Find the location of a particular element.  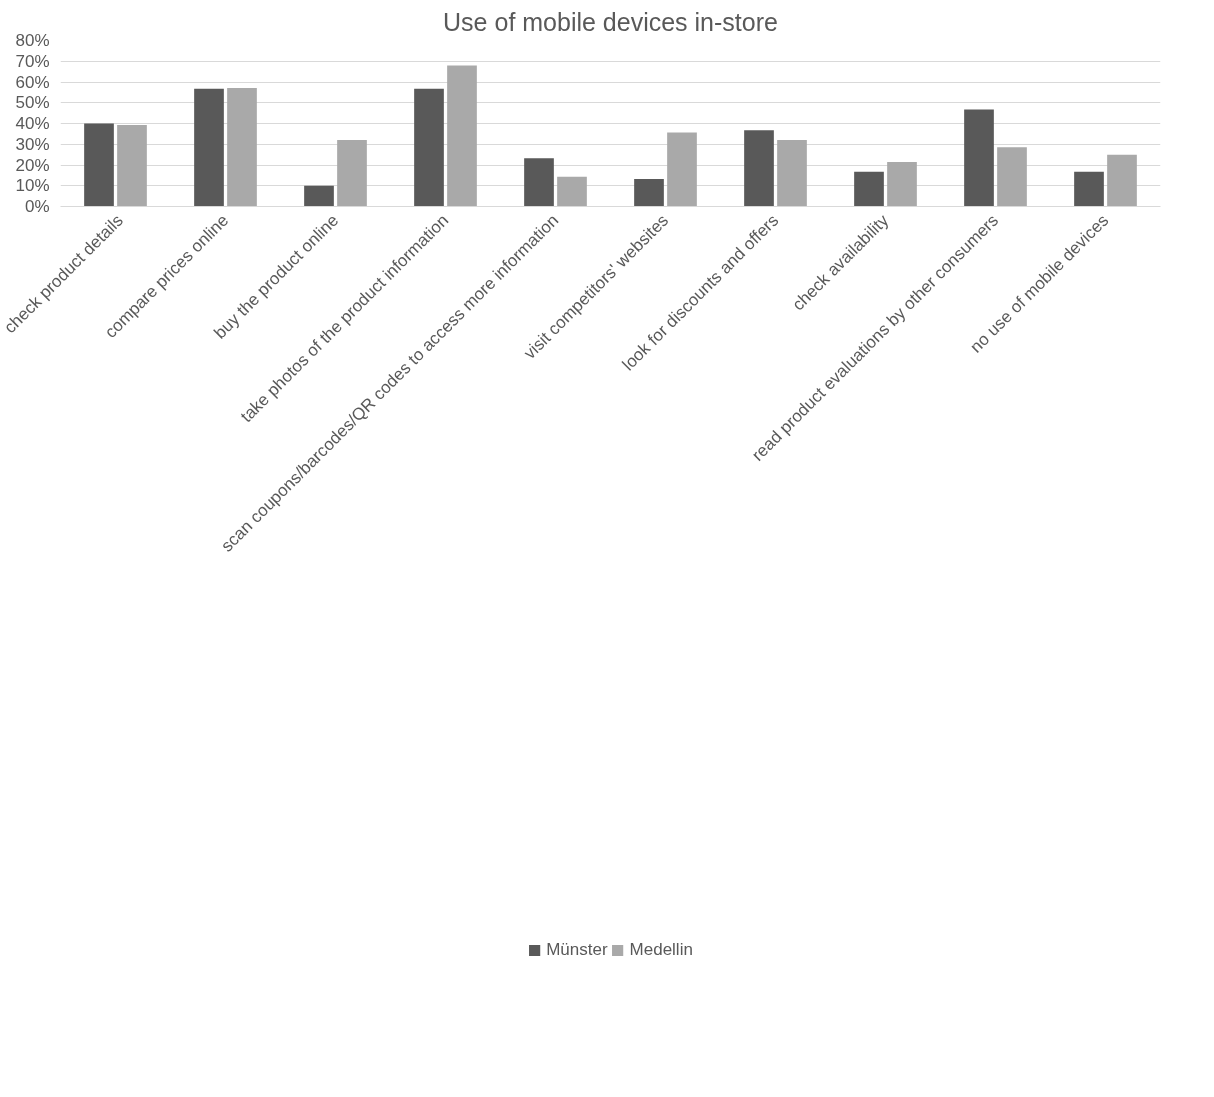

legend-label: Münster is located at coordinates (577, 950).